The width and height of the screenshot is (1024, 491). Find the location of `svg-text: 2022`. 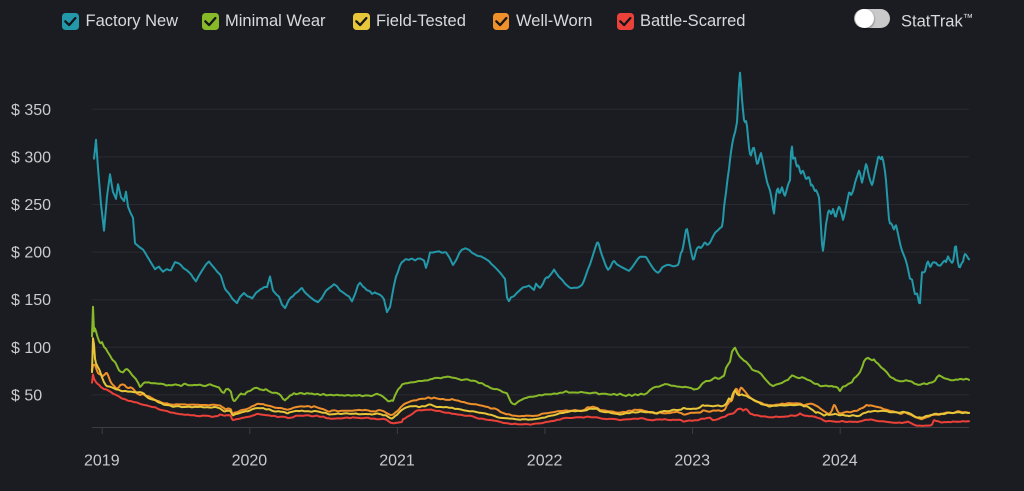

svg-text: 2022 is located at coordinates (545, 461).